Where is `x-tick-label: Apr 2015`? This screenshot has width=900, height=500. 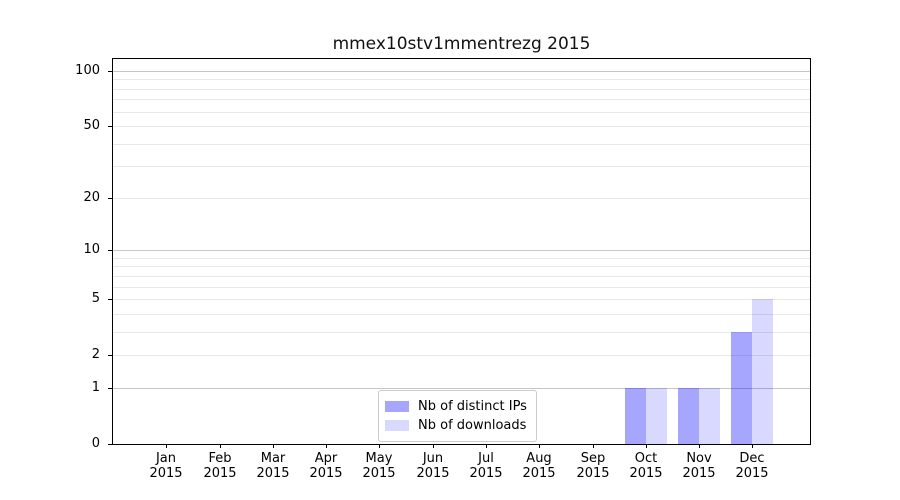
x-tick-label: Apr 2015 is located at coordinates (326, 466).